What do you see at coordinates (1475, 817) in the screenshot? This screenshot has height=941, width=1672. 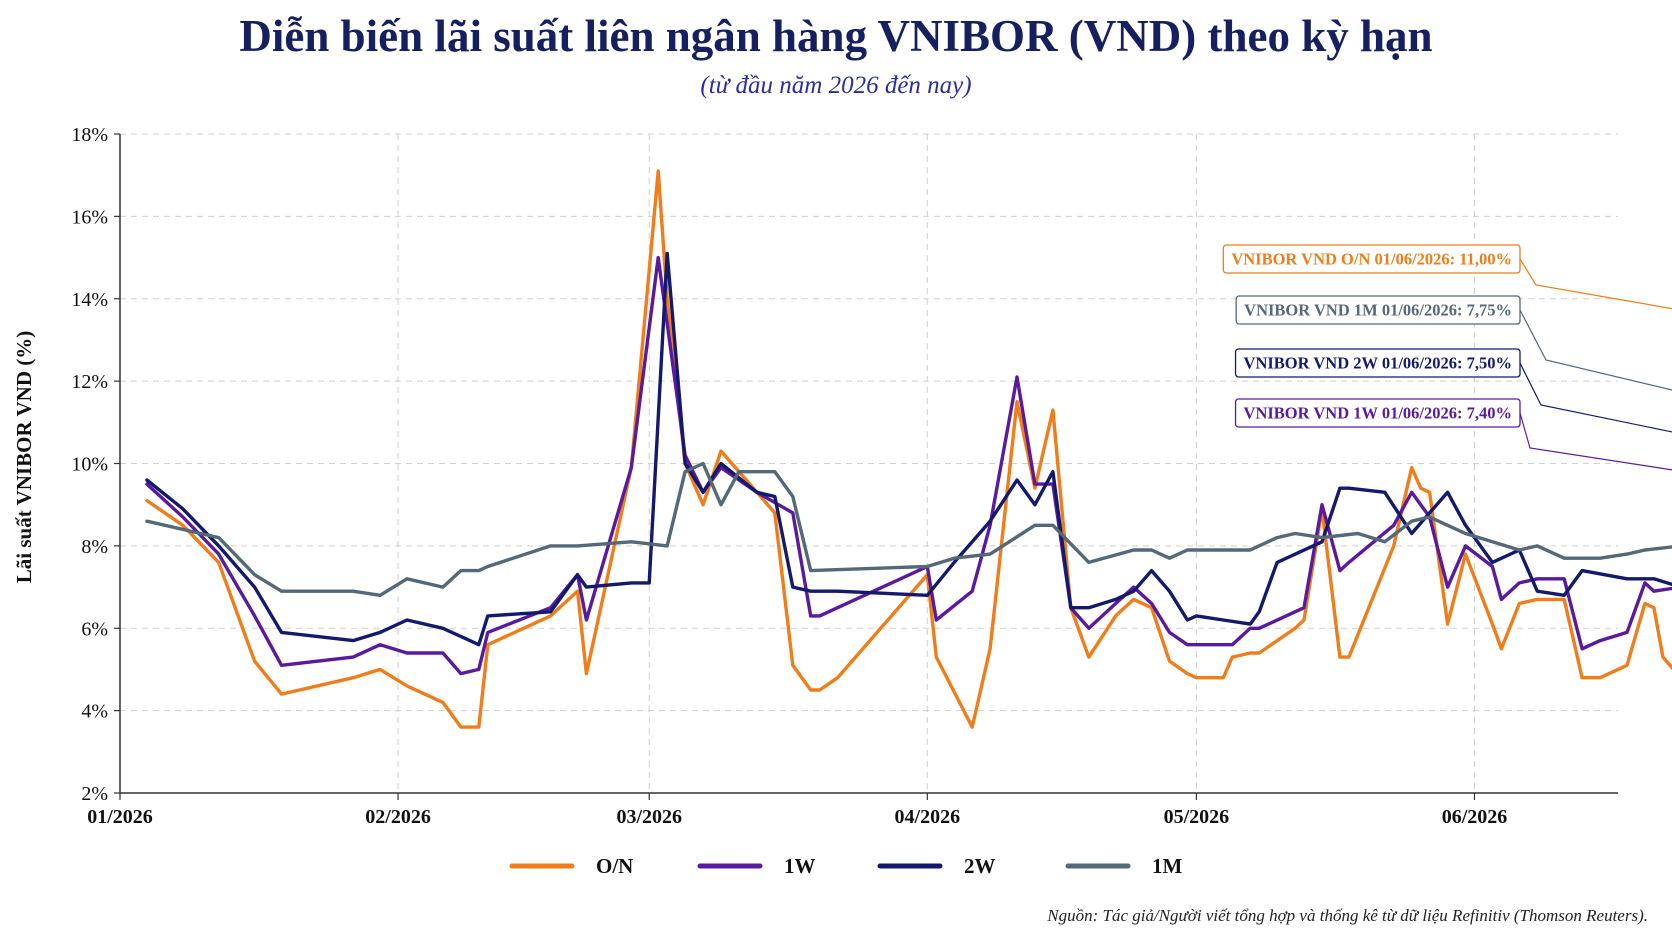 I see `x-tick-label: 06/2026` at bounding box center [1475, 817].